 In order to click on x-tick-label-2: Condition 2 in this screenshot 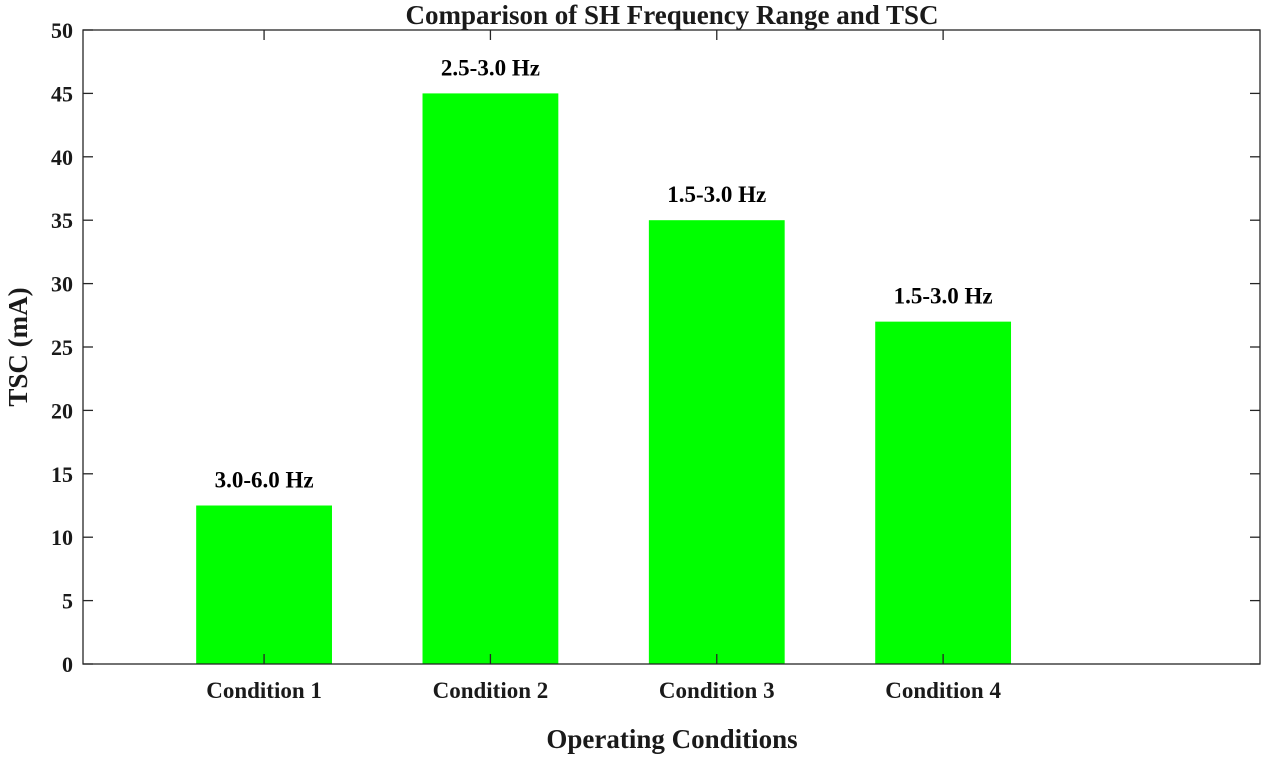, I will do `click(491, 690)`.